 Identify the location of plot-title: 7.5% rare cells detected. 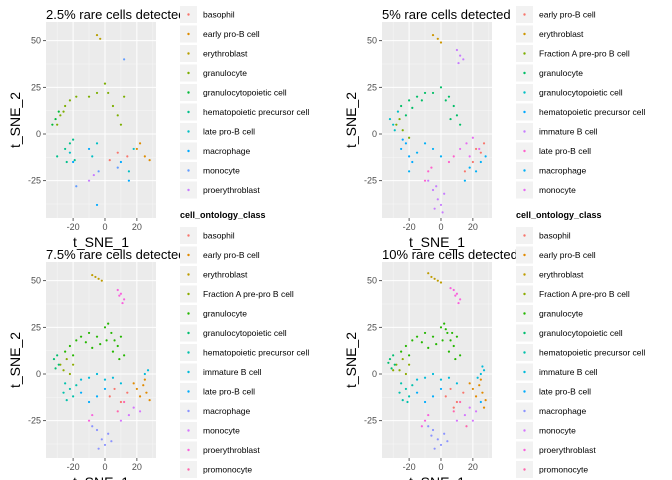
(115, 254).